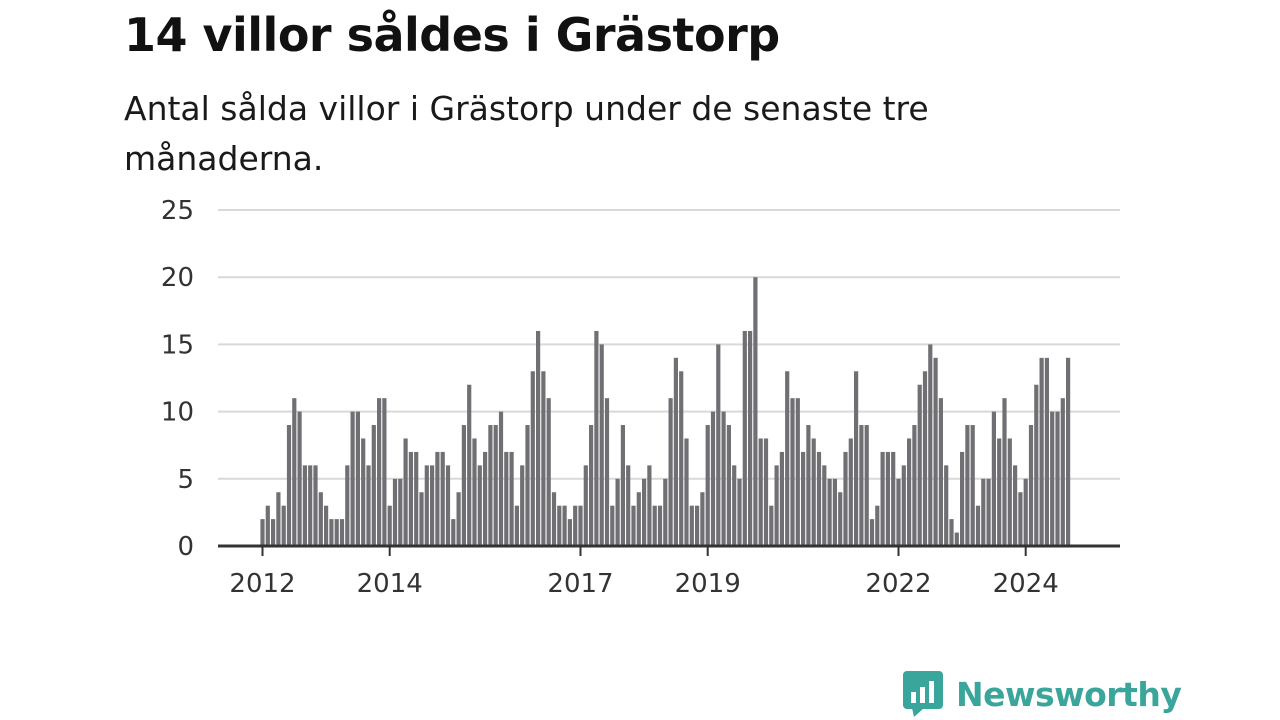 Image resolution: width=1280 pixels, height=720 pixels. I want to click on x-tick-label: 2012, so click(262, 584).